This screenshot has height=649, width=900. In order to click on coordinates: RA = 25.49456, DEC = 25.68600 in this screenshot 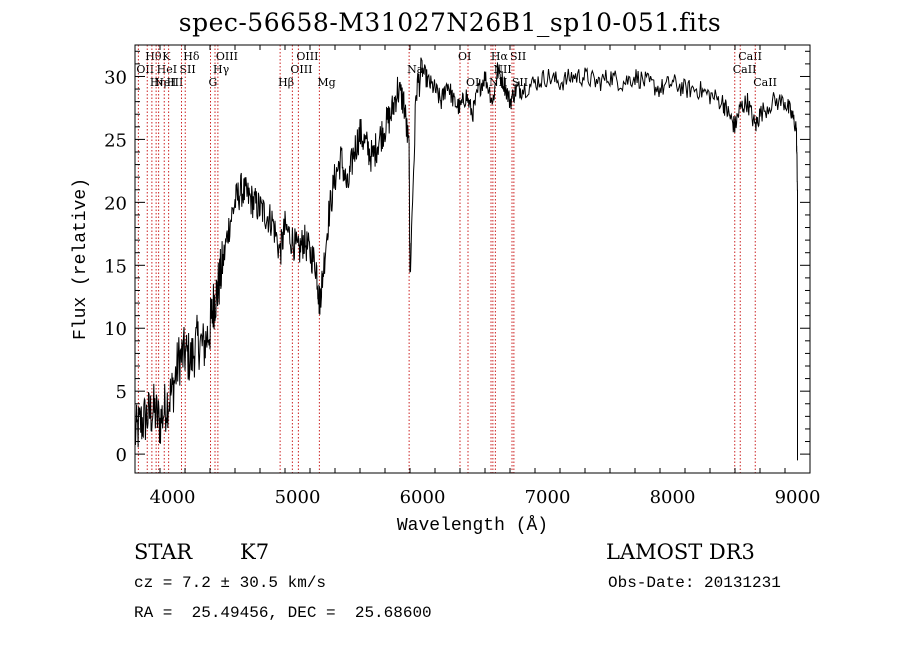, I will do `click(283, 613)`.